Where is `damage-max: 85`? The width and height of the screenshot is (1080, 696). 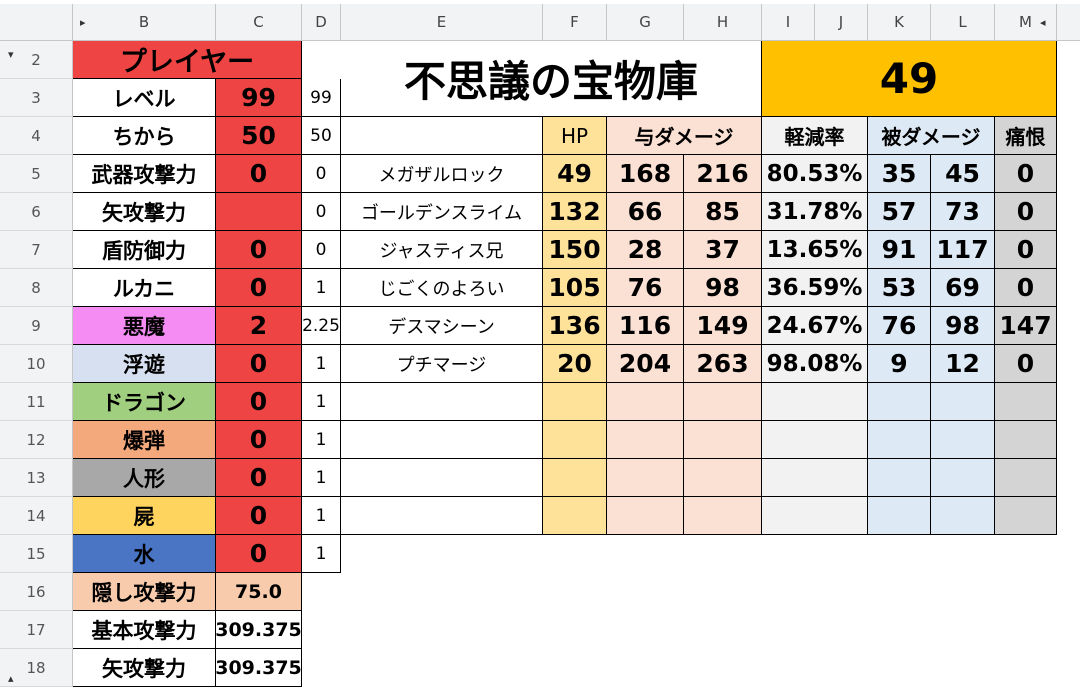 damage-max: 85 is located at coordinates (723, 212).